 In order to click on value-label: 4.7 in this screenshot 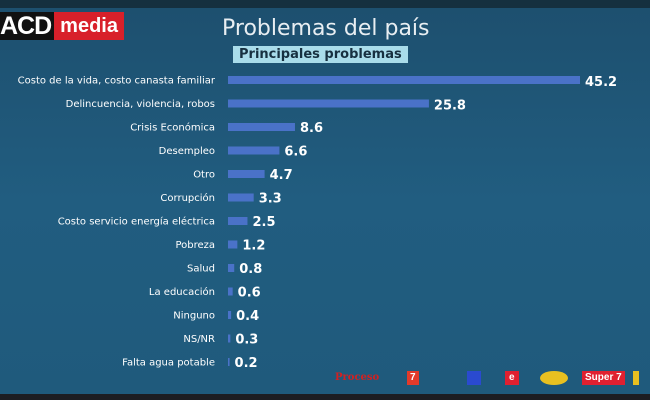, I will do `click(281, 175)`.